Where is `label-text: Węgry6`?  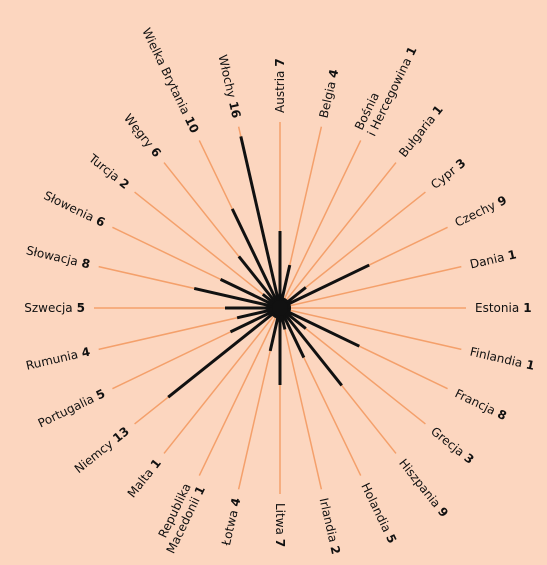 label-text: Węgry6 is located at coordinates (142, 135).